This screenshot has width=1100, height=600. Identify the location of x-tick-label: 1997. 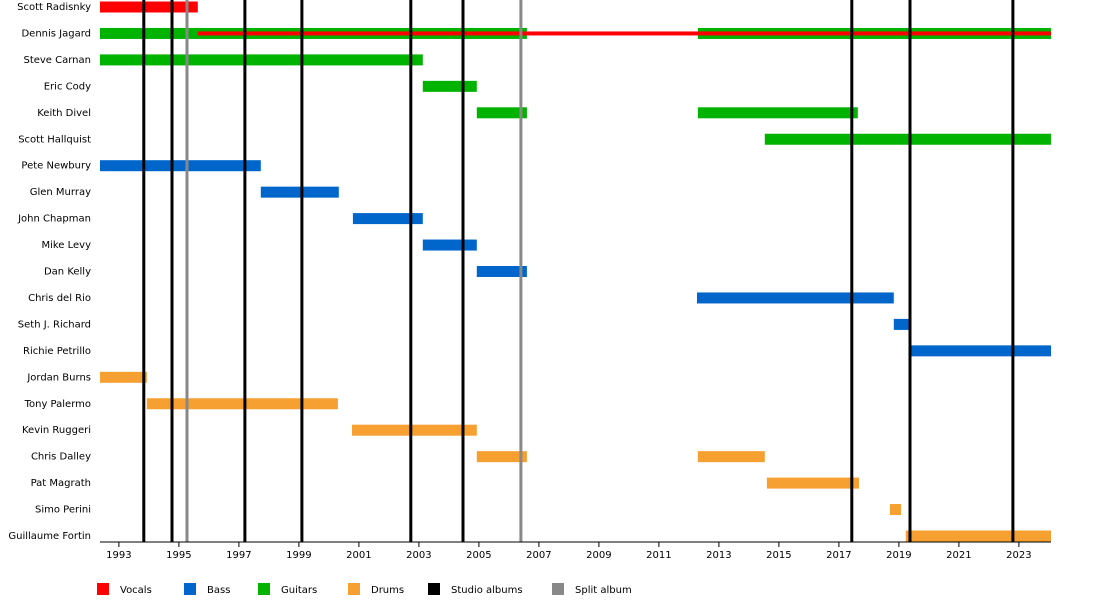
(238, 555).